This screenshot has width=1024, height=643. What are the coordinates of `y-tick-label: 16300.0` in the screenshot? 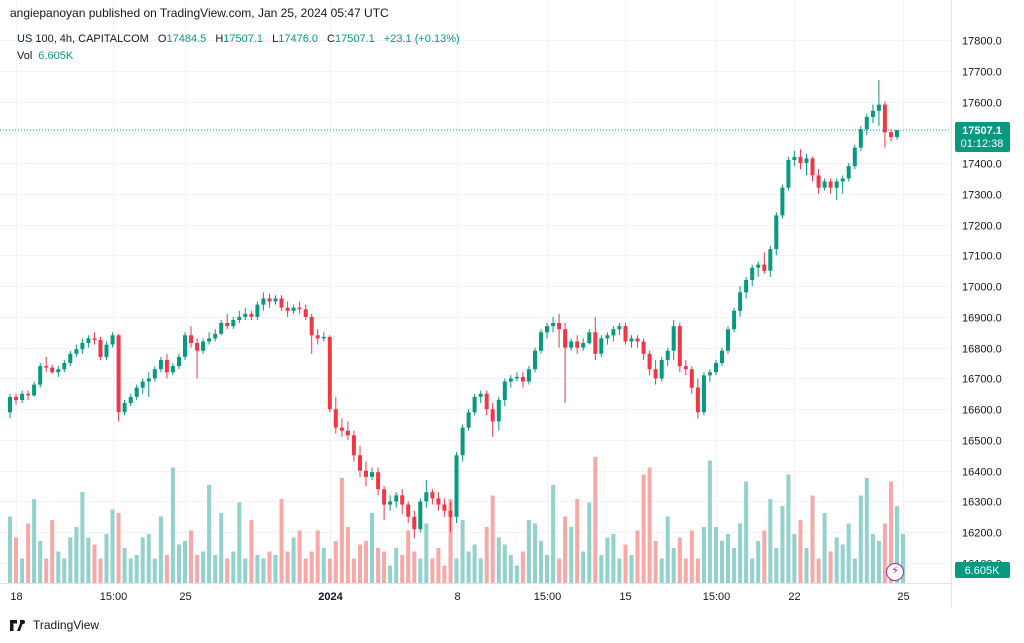 It's located at (982, 503).